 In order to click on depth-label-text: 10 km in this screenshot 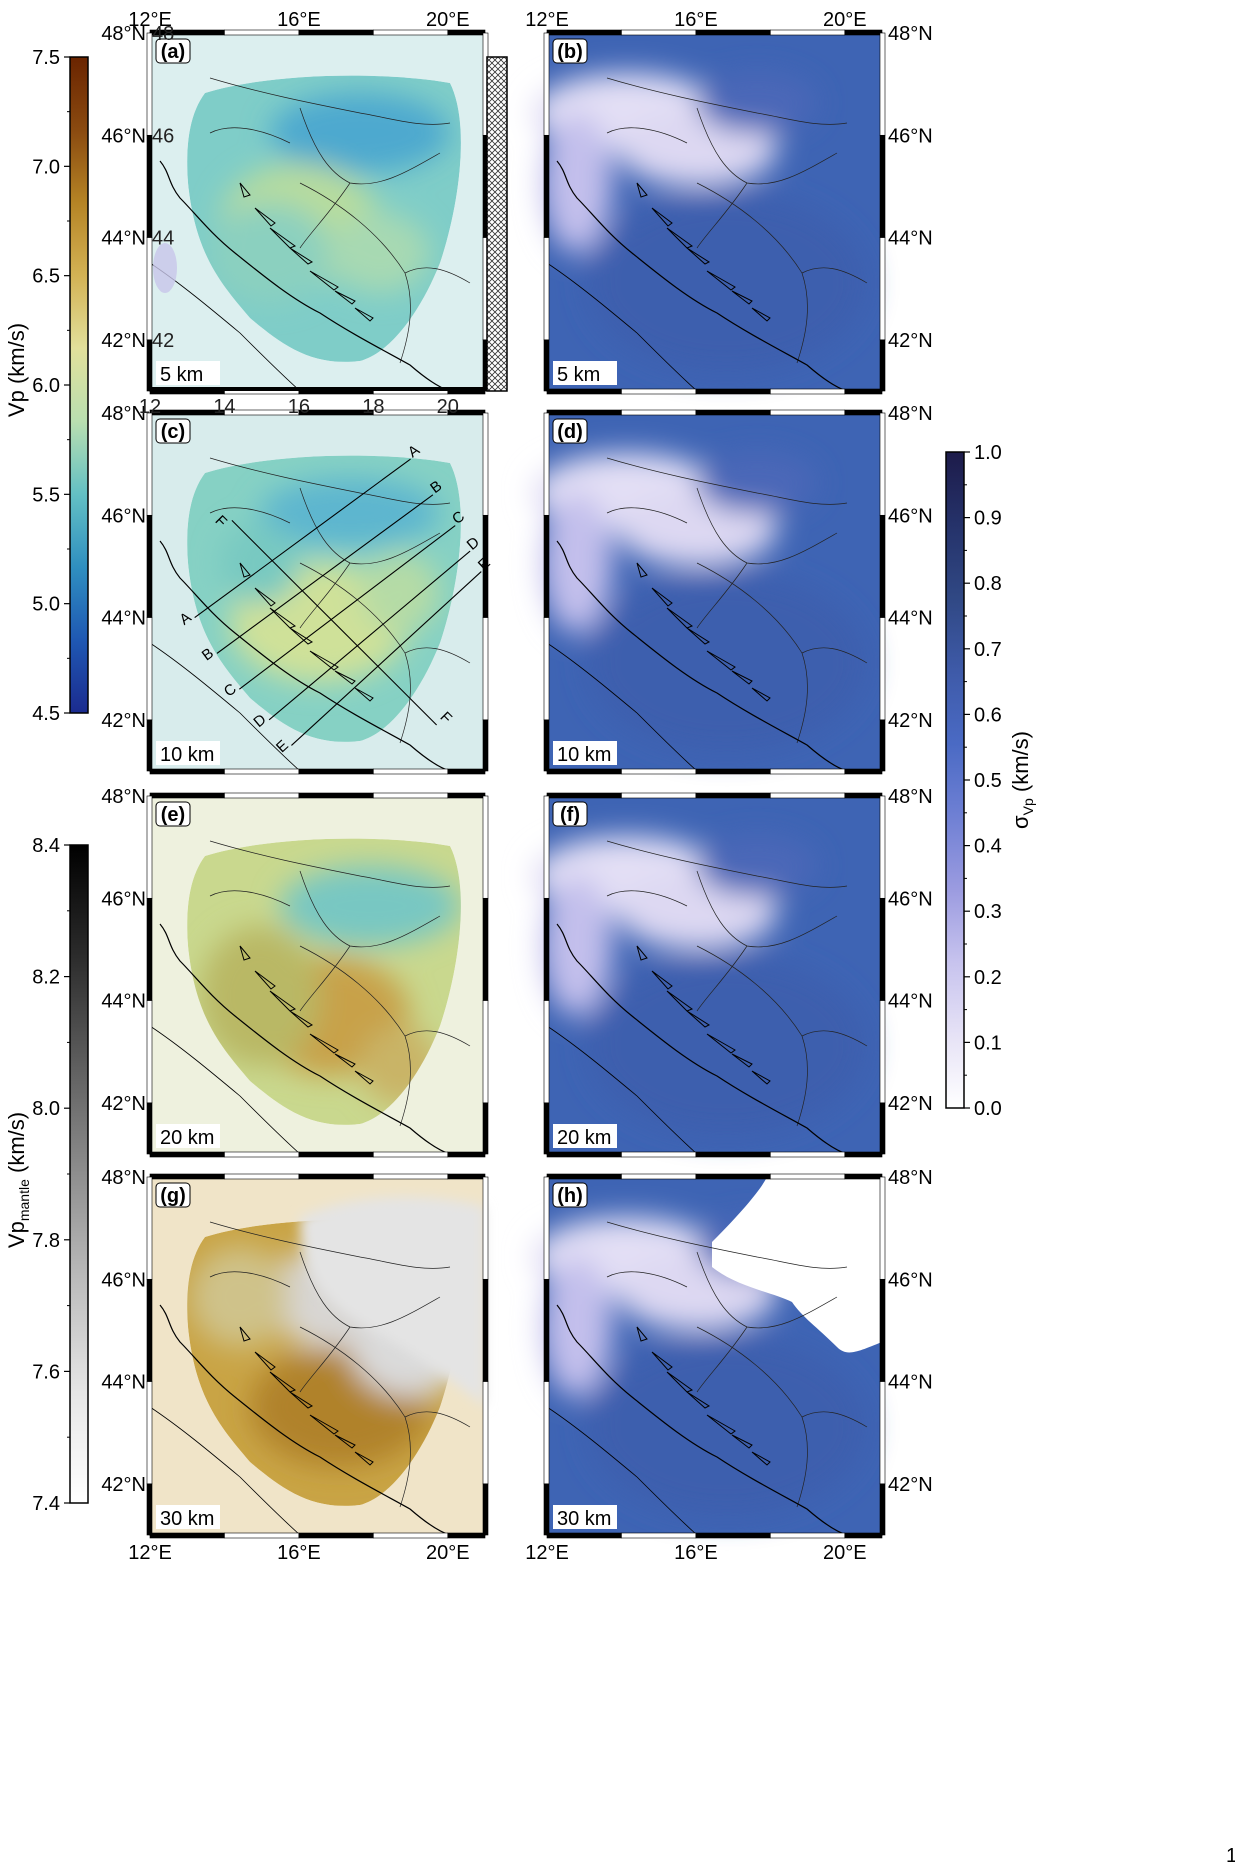, I will do `click(187, 755)`.